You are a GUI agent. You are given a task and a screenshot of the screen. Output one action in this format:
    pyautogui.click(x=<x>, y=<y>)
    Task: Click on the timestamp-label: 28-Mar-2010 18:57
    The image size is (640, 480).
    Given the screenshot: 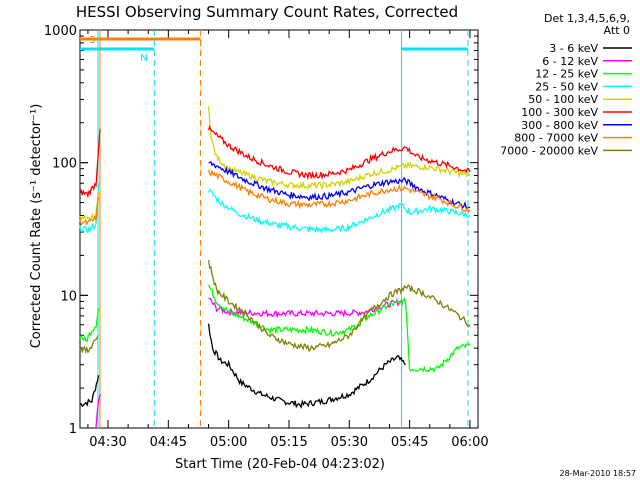 What is the action you would take?
    pyautogui.click(x=598, y=473)
    